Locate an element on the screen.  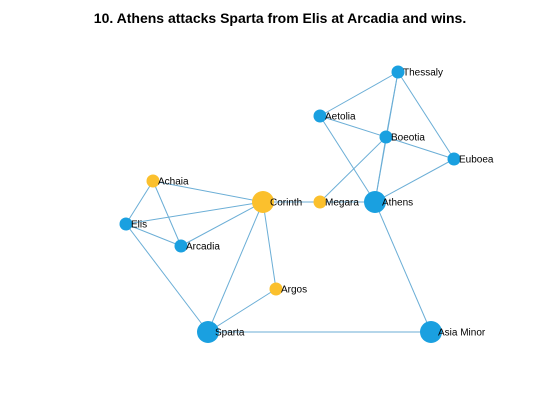
node-megara: Megara is located at coordinates (336, 202).